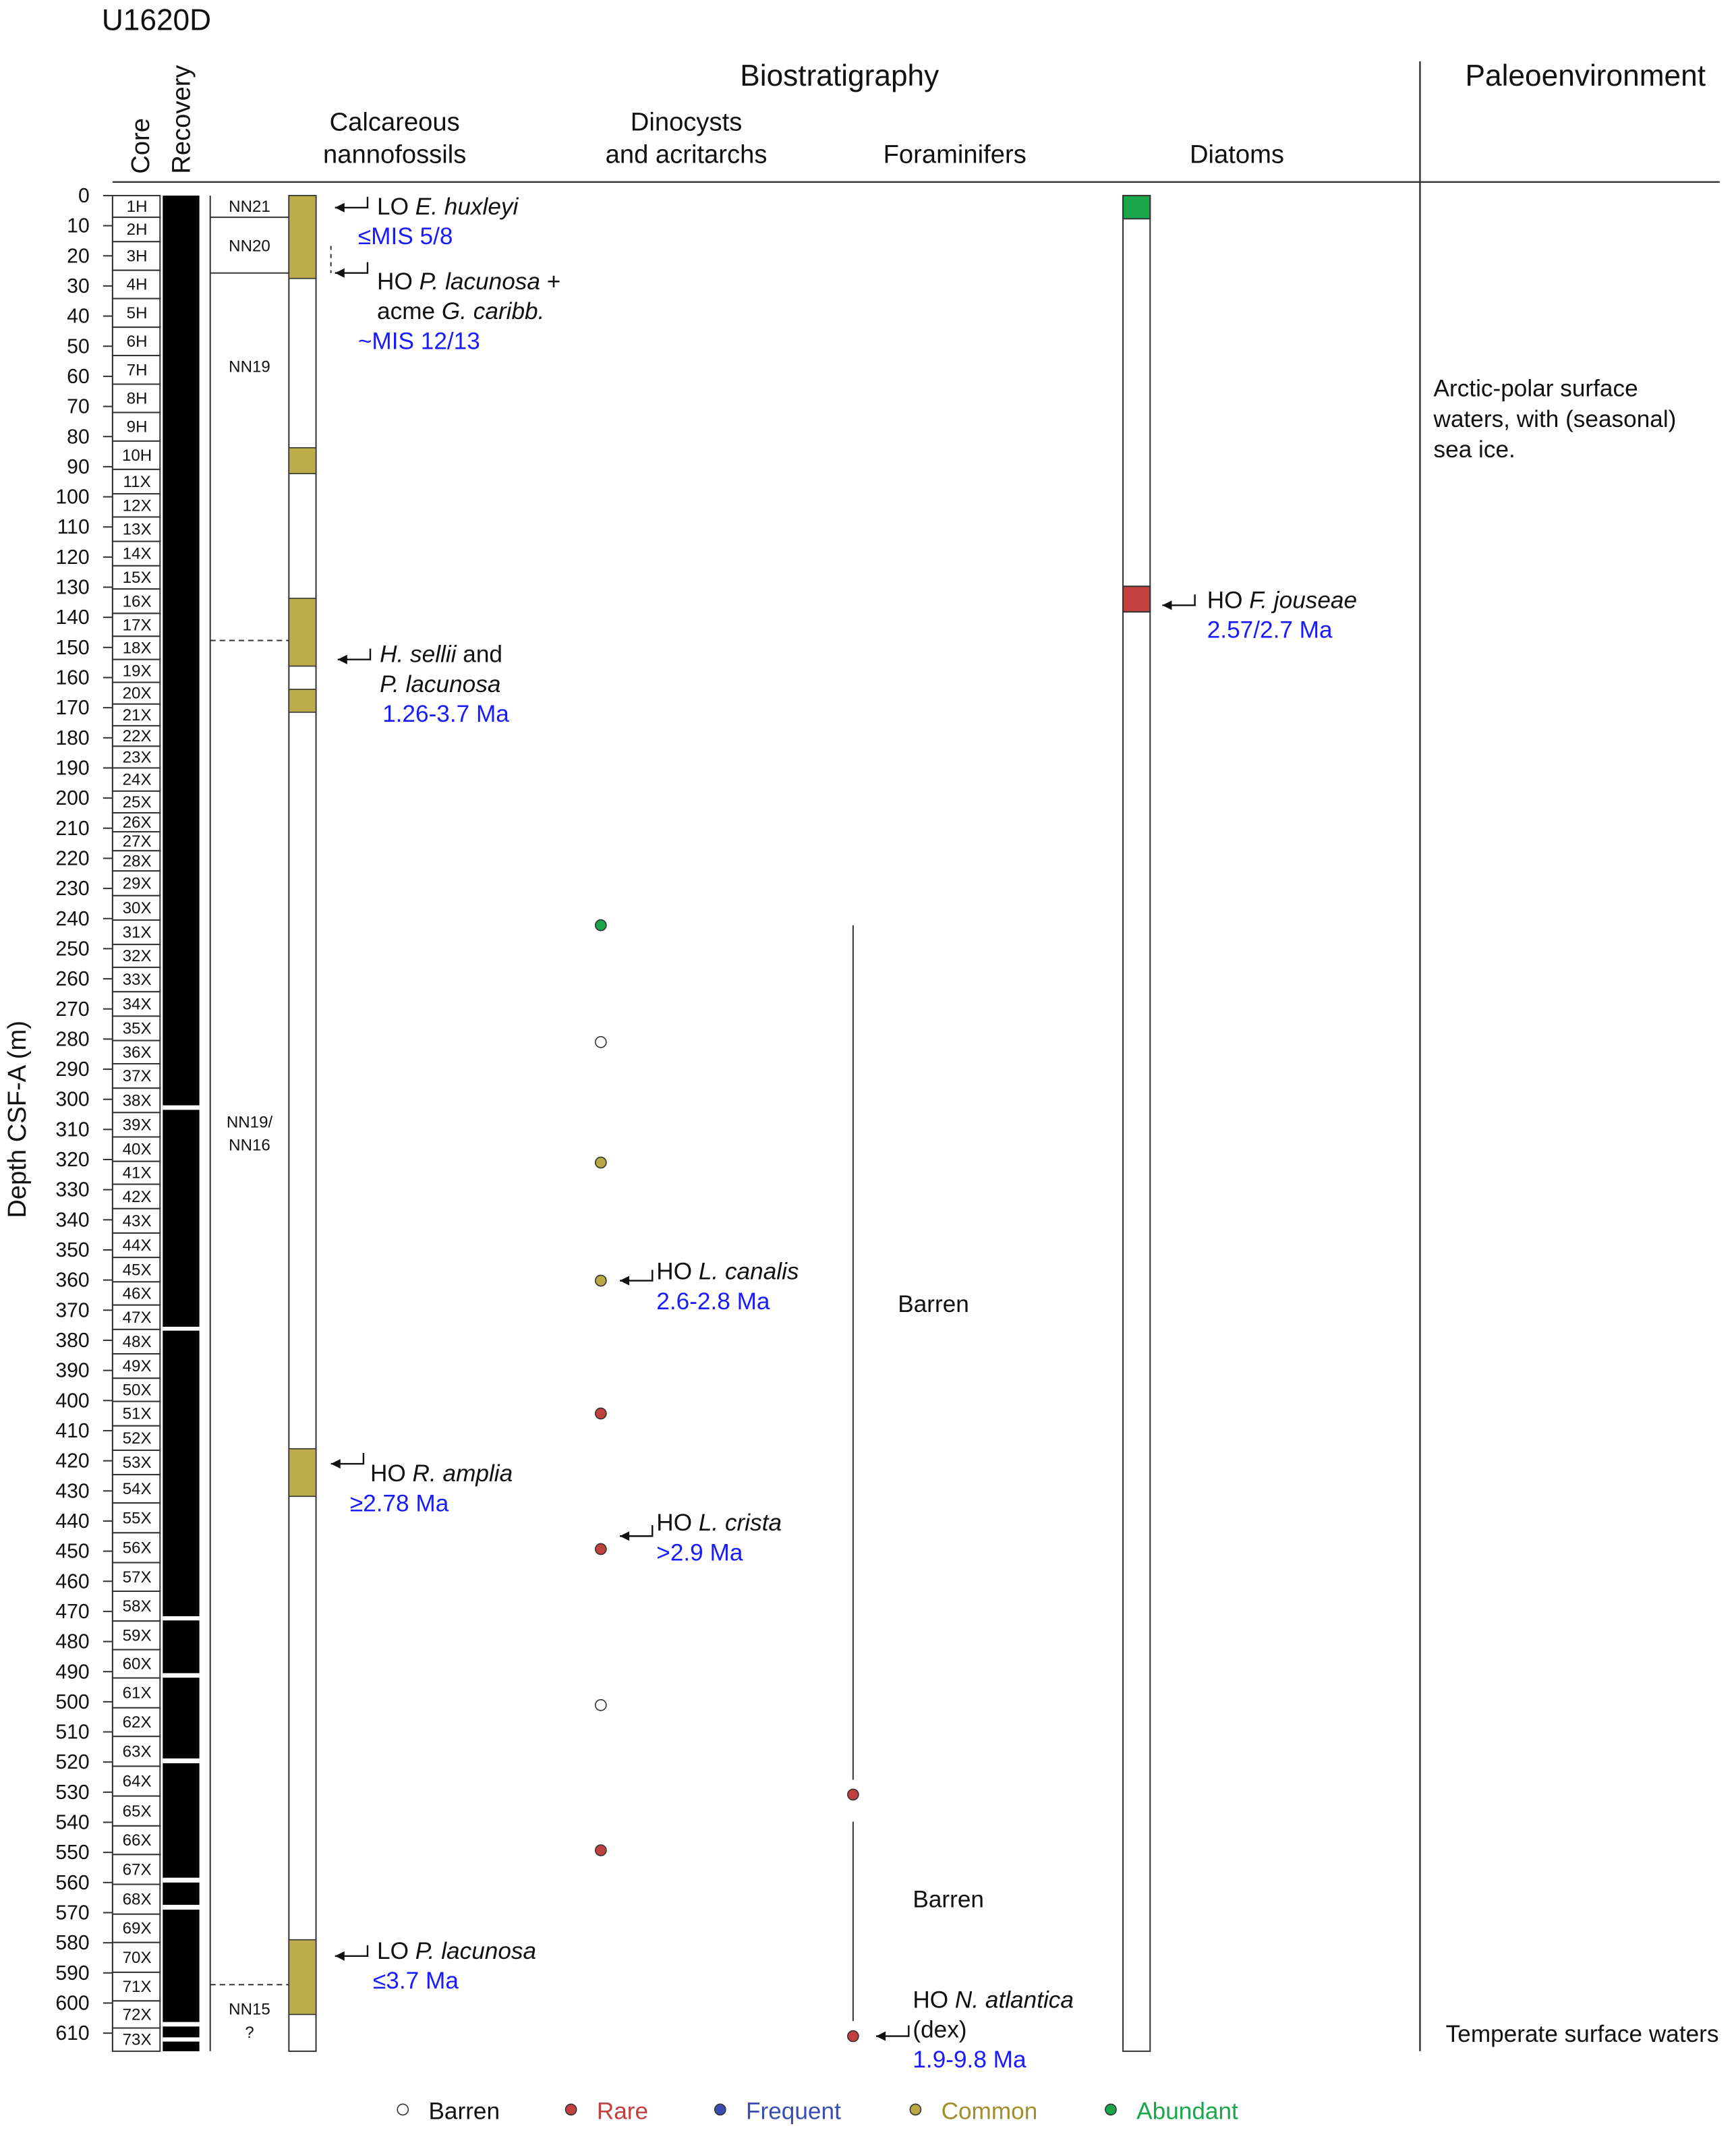 Image resolution: width=1736 pixels, height=2141 pixels. I want to click on zone-label: NN19/, so click(250, 1122).